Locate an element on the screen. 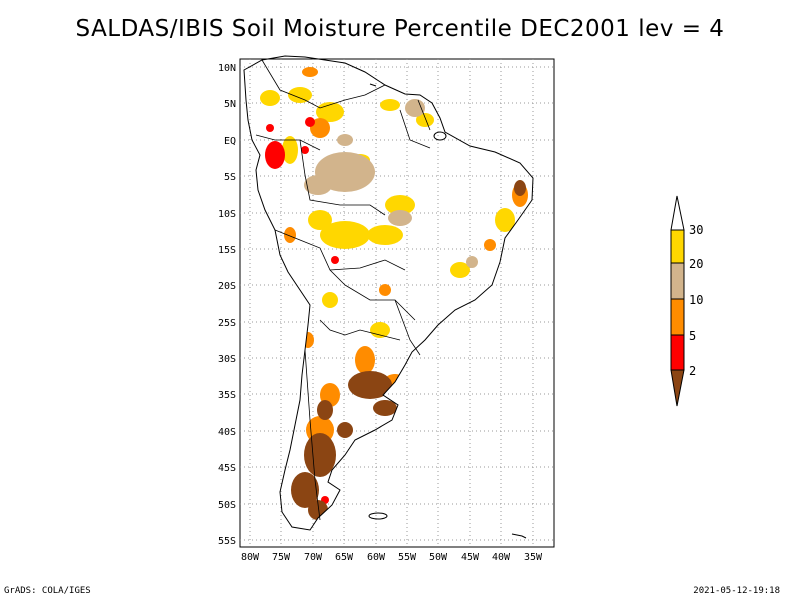 This screenshot has height=600, width=800. lat-label-15s: 15S is located at coordinates (227, 250).